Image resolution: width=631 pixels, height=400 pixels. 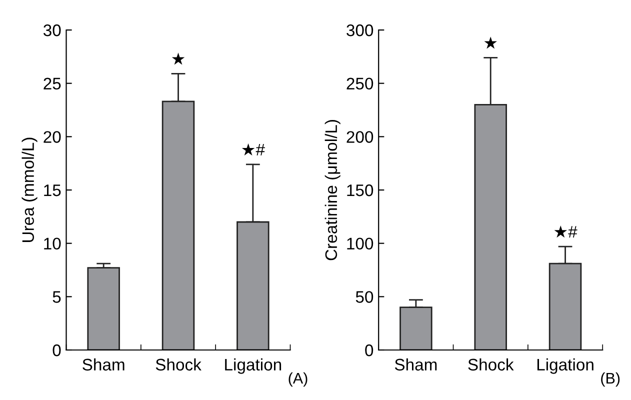 I want to click on y-tick-label: 200, so click(x=360, y=137).